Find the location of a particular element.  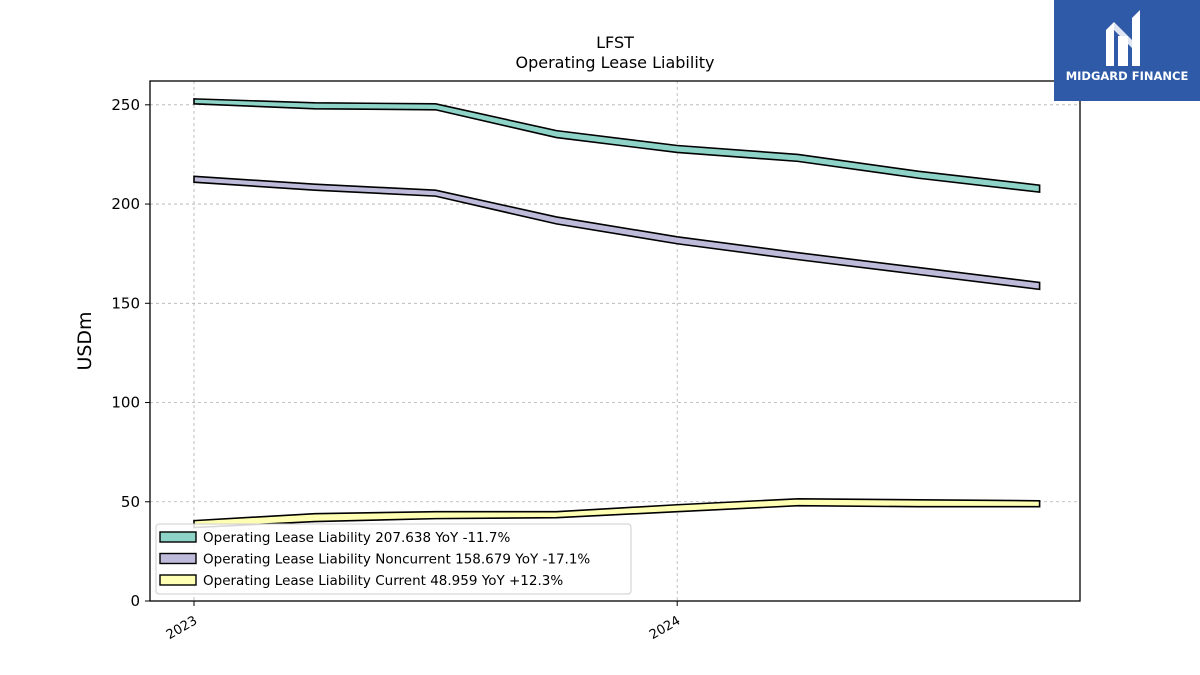

legend-box is located at coordinates (393, 559).